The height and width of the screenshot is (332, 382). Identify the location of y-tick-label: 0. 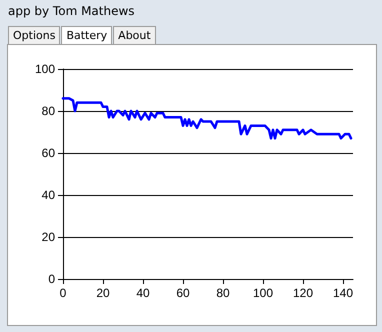
(52, 279).